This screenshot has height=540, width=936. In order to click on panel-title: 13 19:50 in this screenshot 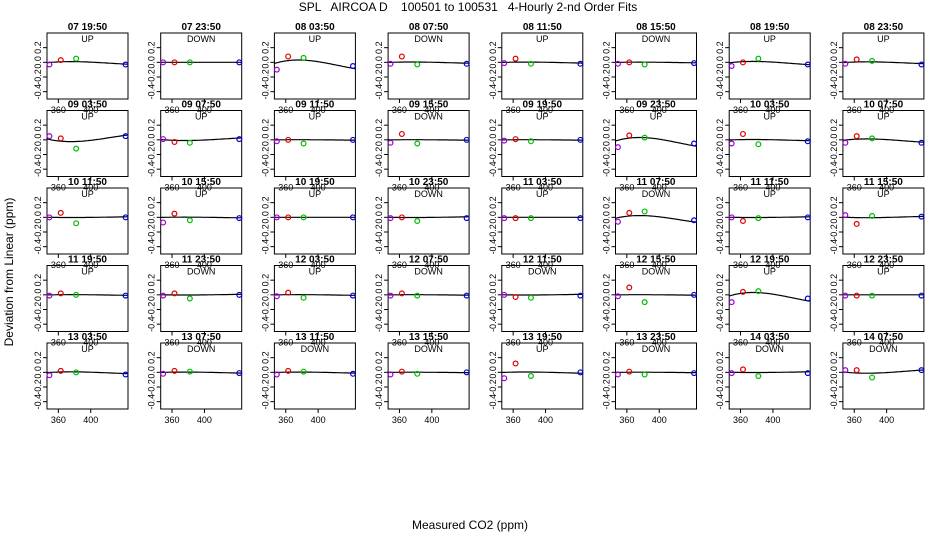, I will do `click(543, 337)`.